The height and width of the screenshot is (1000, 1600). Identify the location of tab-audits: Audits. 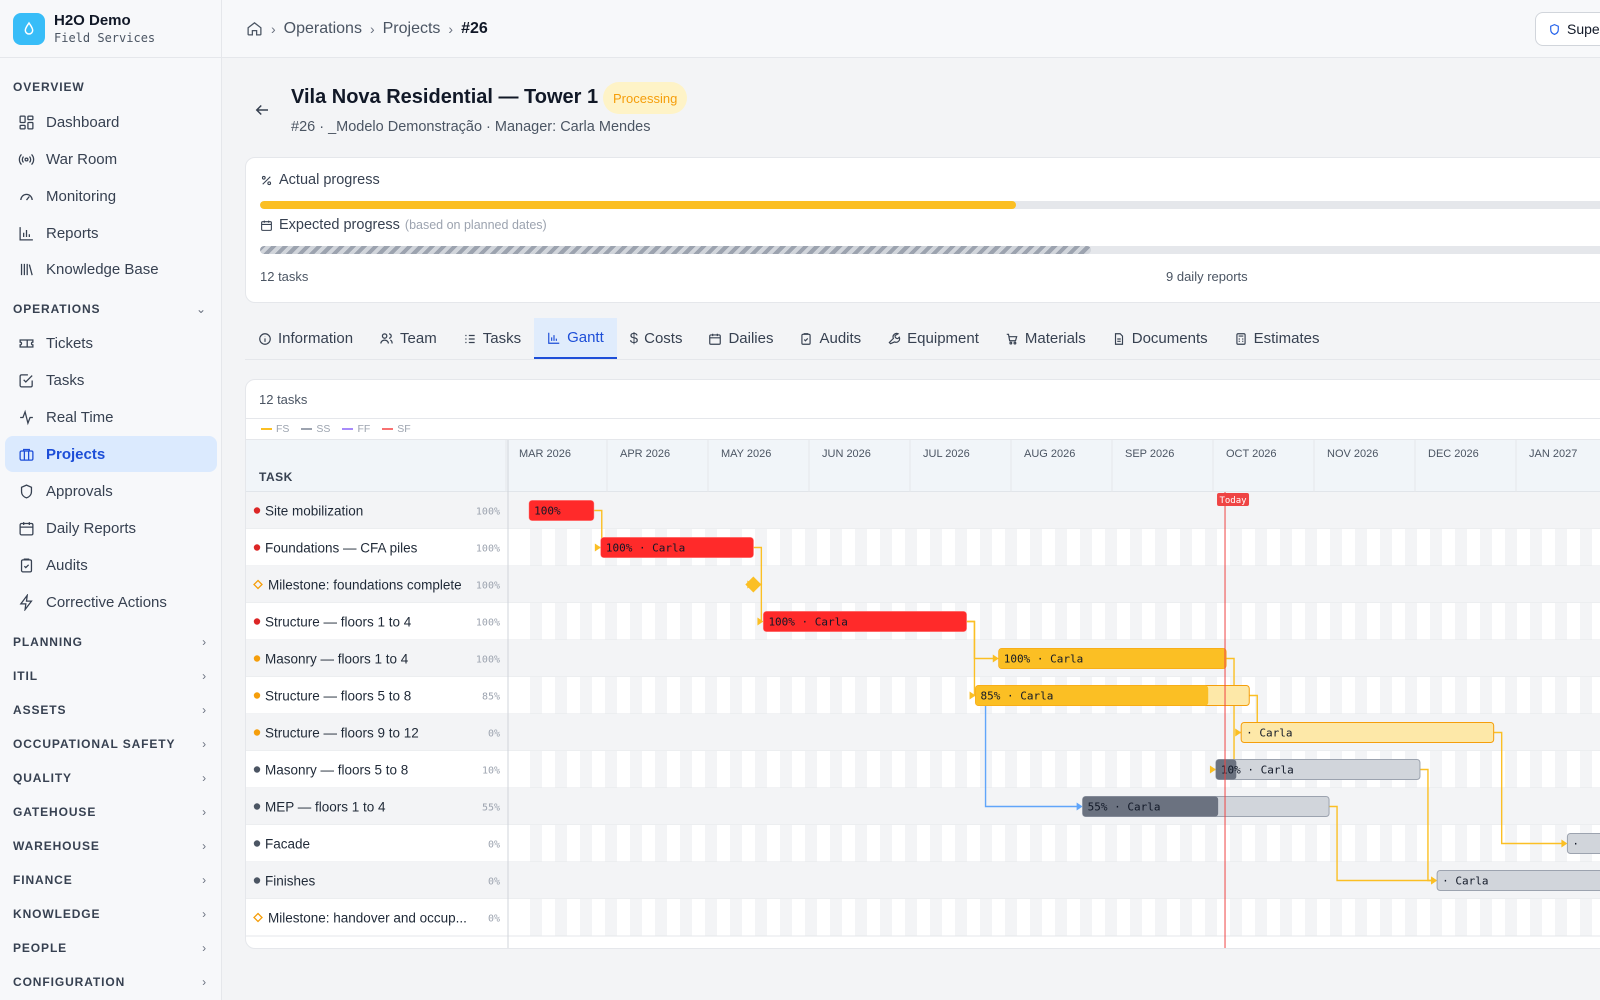
(830, 338).